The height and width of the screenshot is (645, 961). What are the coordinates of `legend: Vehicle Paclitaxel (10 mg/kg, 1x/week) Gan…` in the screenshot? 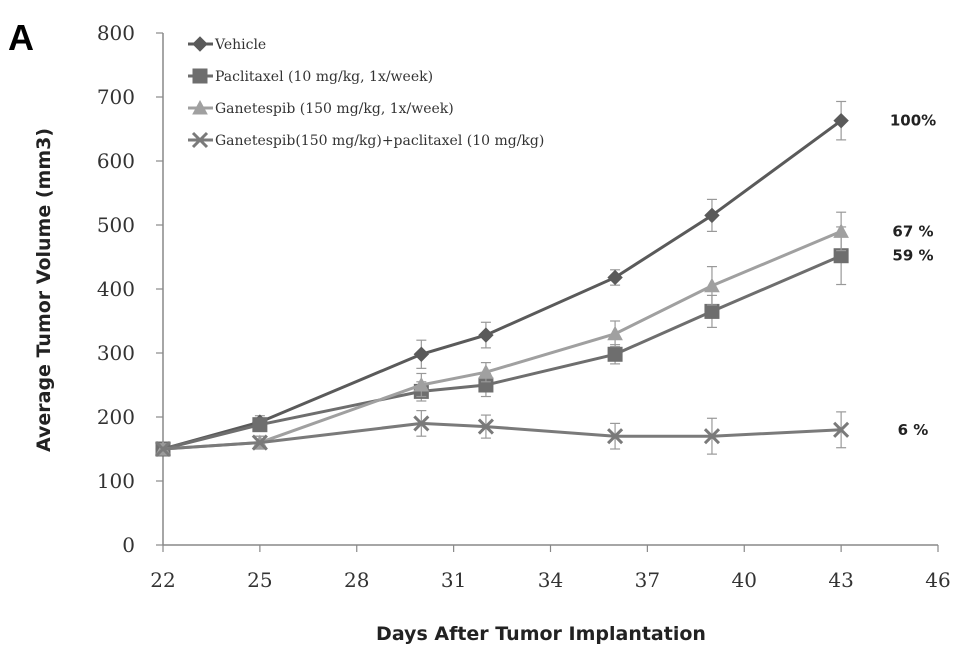 It's located at (366, 92).